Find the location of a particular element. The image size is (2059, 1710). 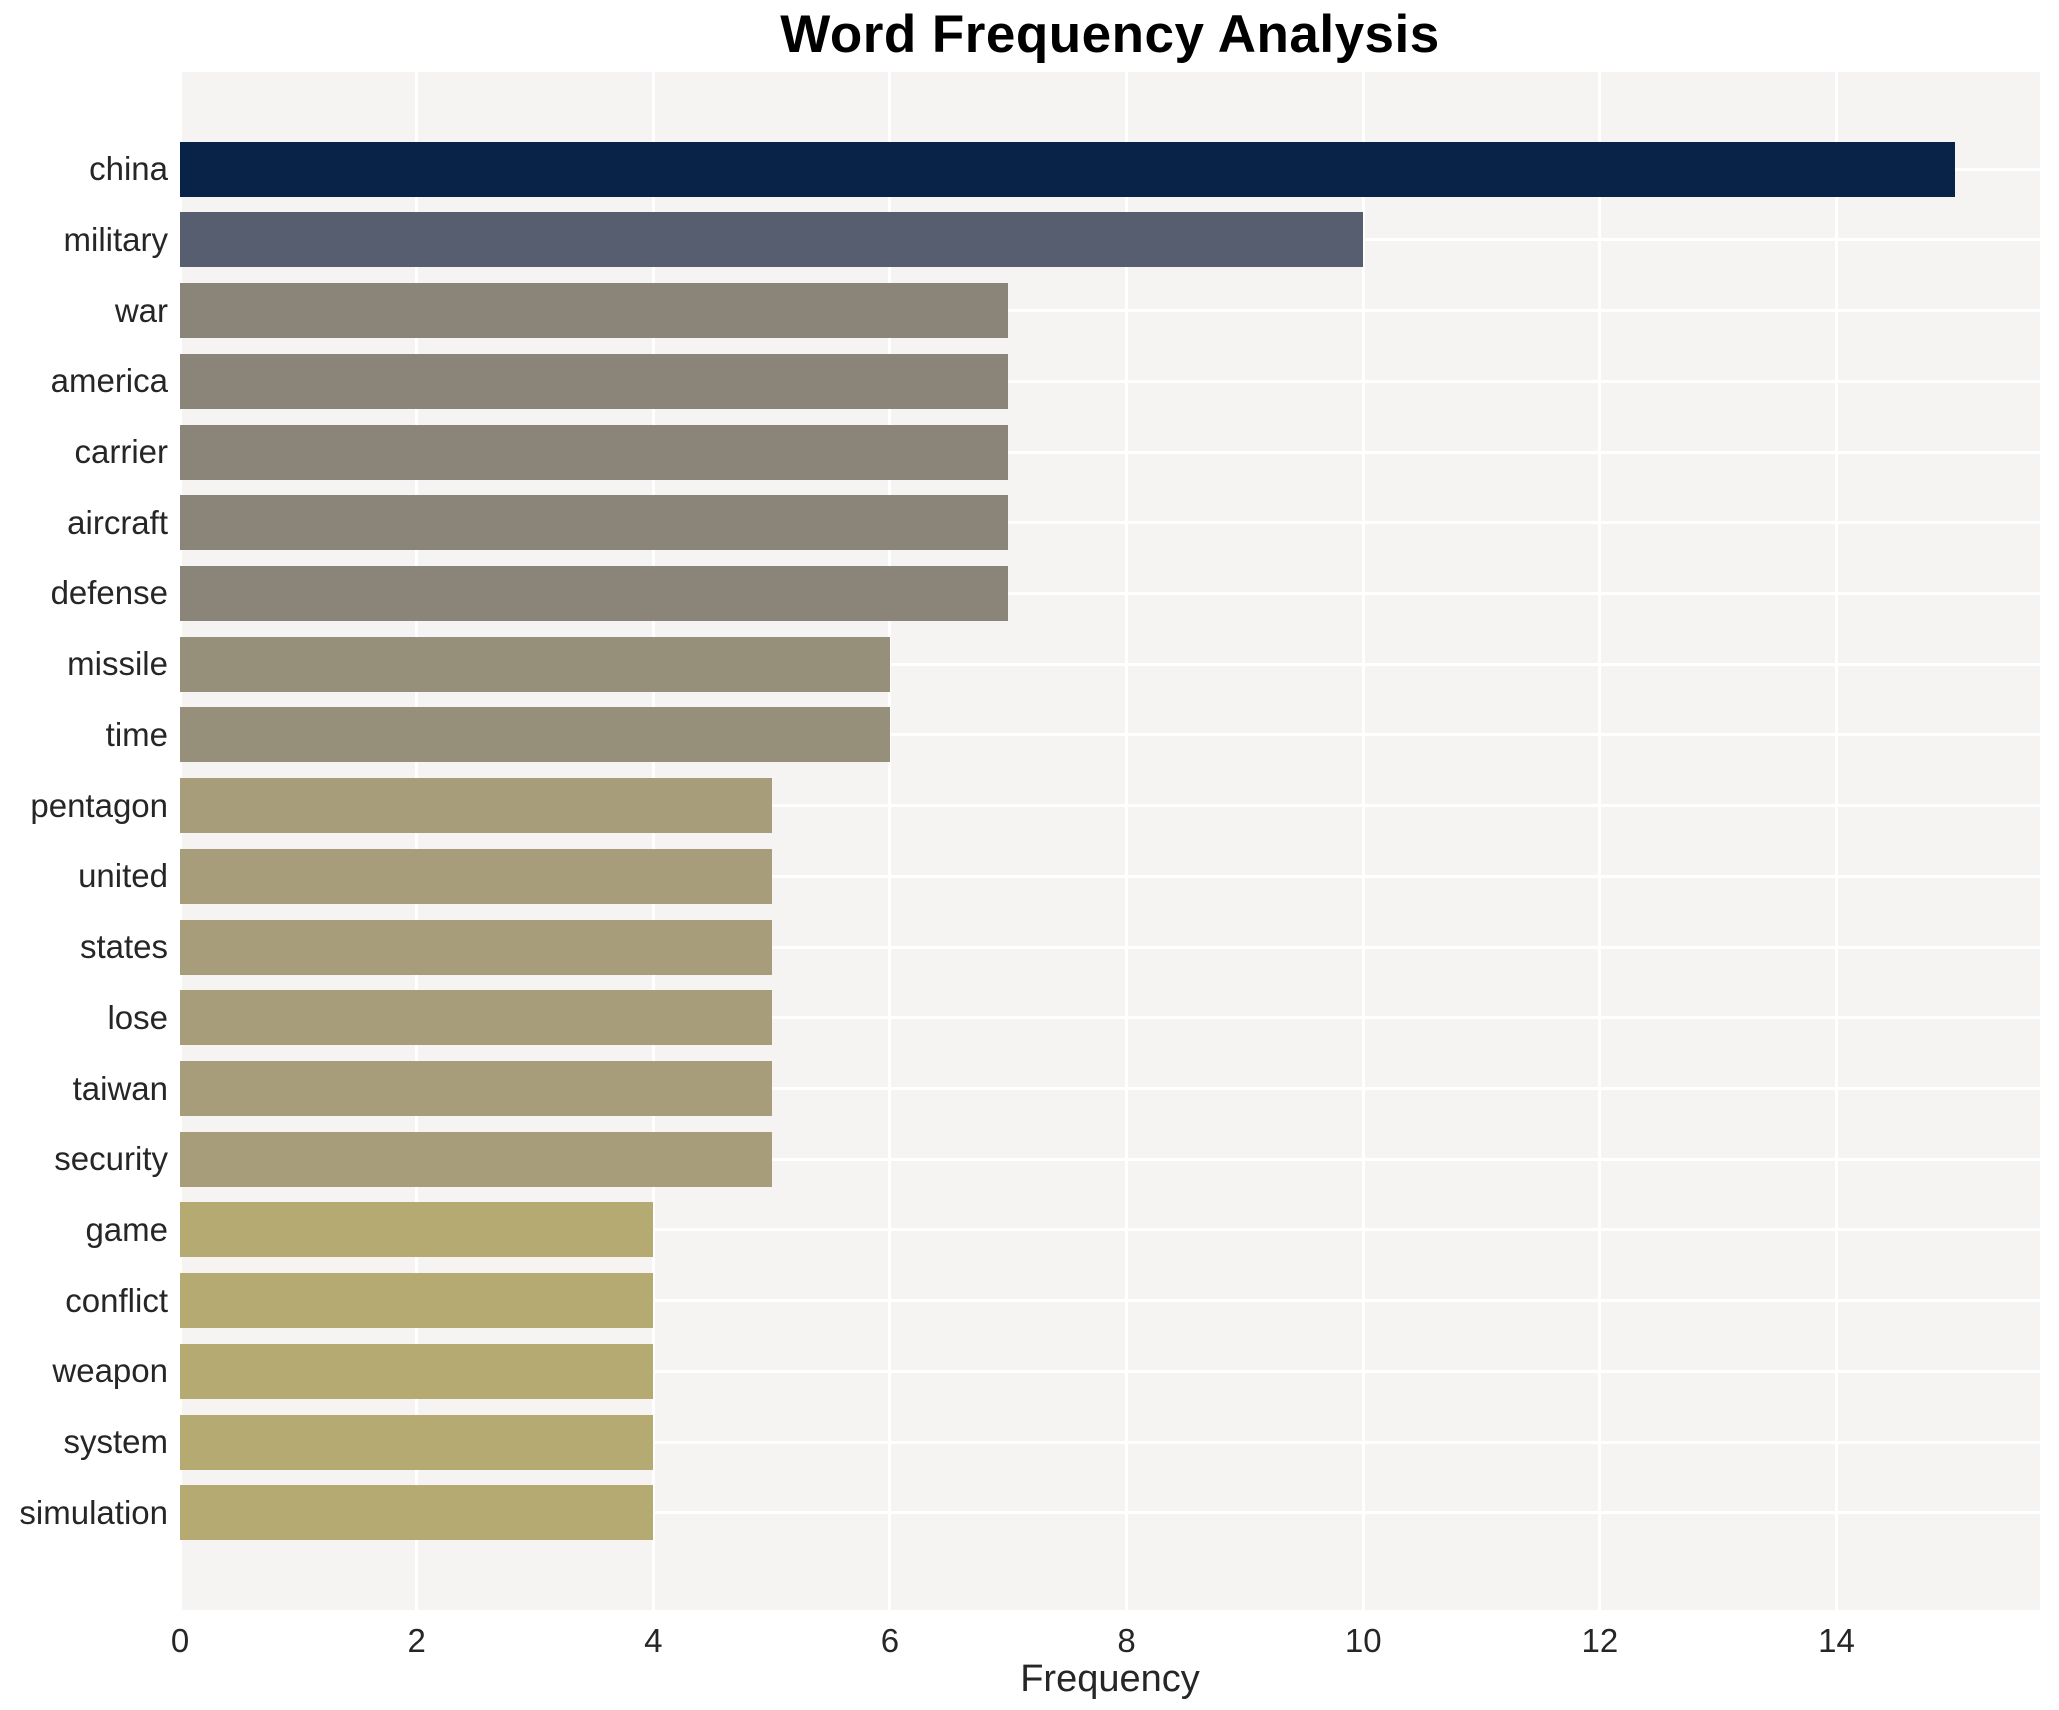

bar-time is located at coordinates (535, 735).